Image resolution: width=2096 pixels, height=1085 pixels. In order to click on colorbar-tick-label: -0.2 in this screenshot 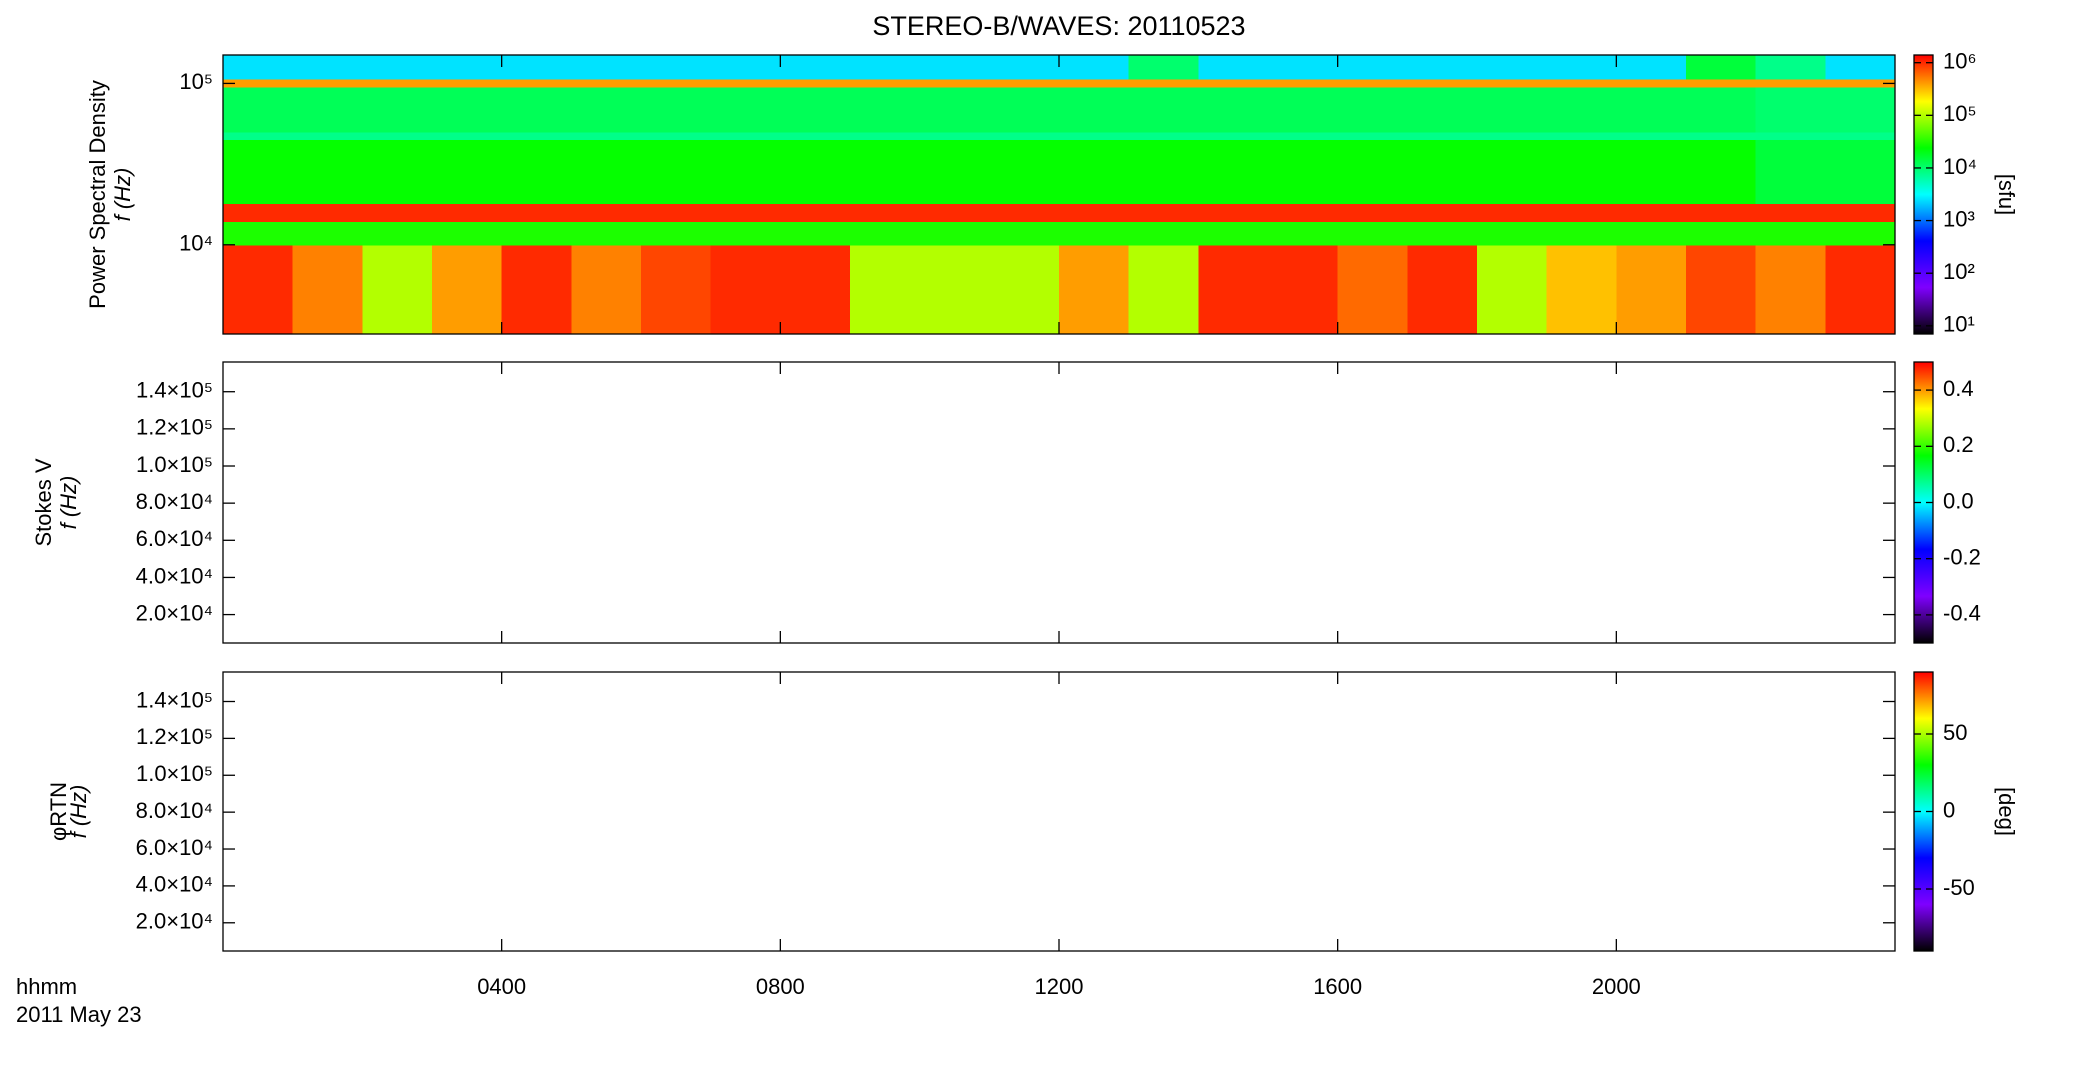, I will do `click(1962, 557)`.